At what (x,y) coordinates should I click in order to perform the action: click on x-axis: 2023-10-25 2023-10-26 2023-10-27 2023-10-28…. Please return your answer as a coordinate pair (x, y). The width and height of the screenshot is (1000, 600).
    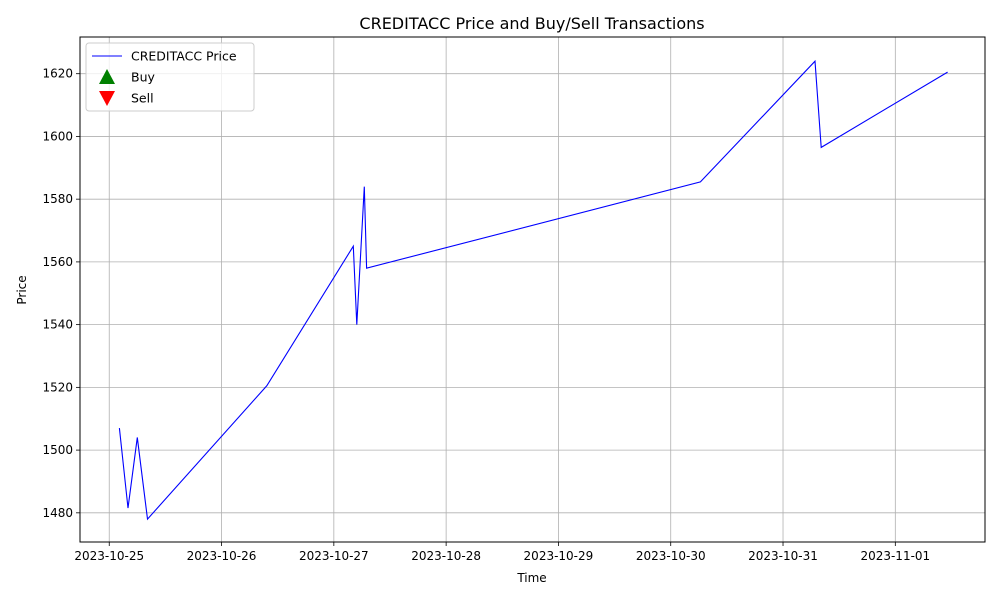
    Looking at the image, I should click on (502, 552).